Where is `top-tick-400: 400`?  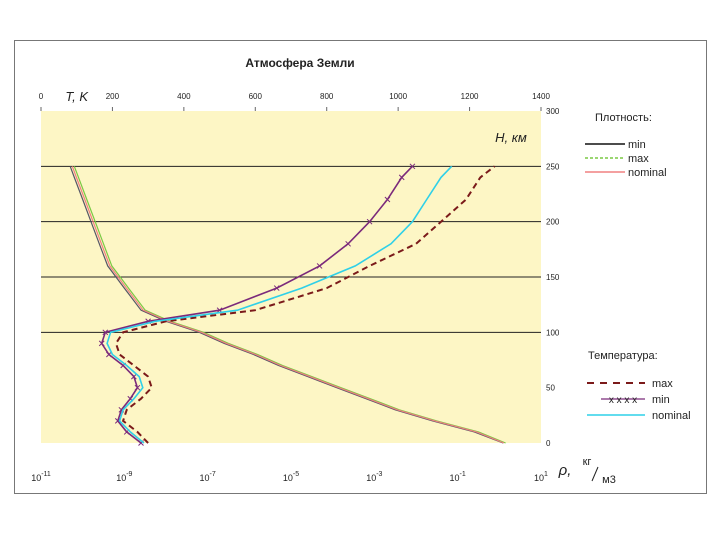
top-tick-400: 400 is located at coordinates (184, 96).